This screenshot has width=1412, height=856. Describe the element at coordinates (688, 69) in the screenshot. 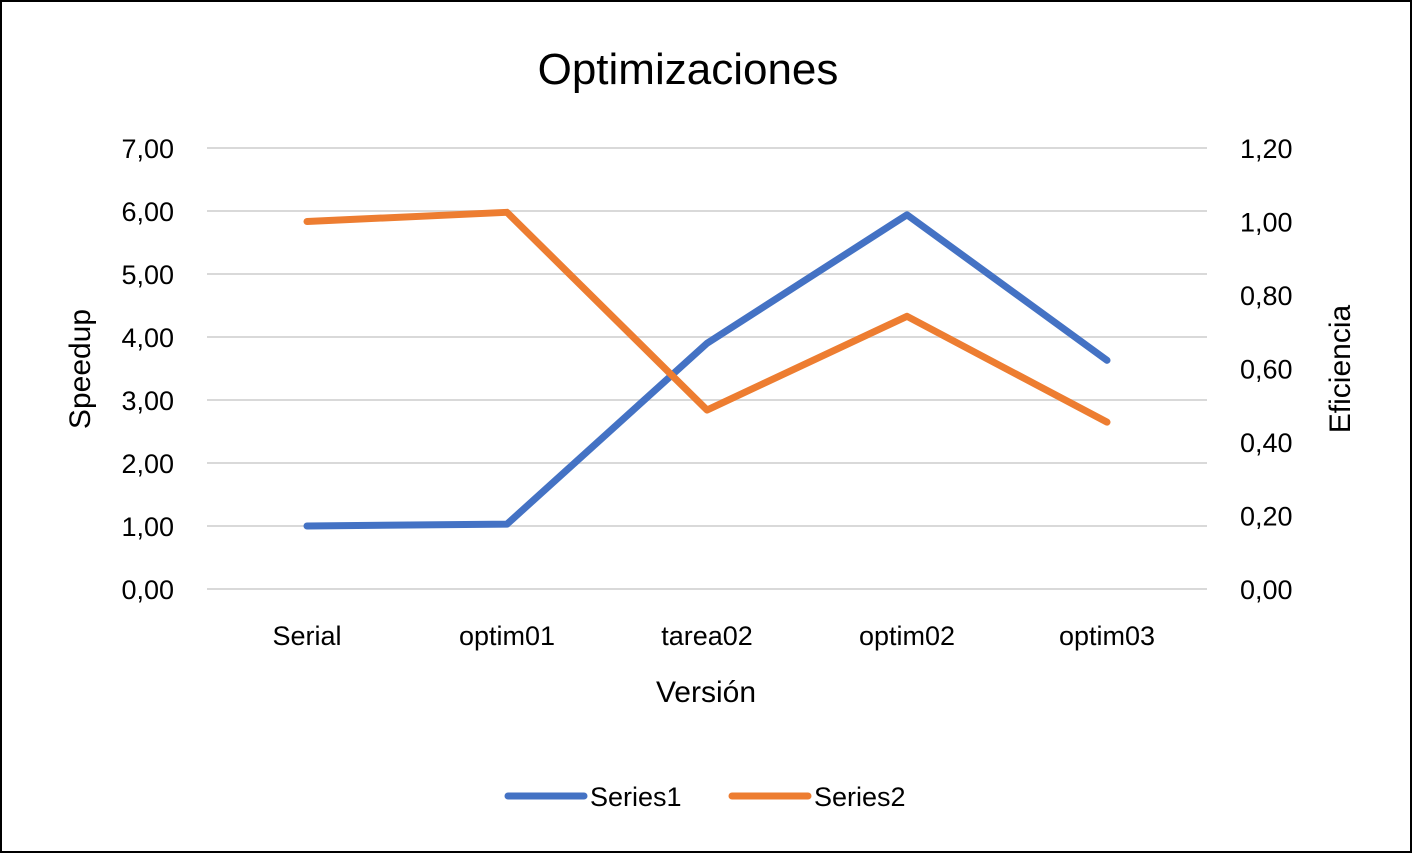

I see `chart-title: Optimizaciones` at that location.